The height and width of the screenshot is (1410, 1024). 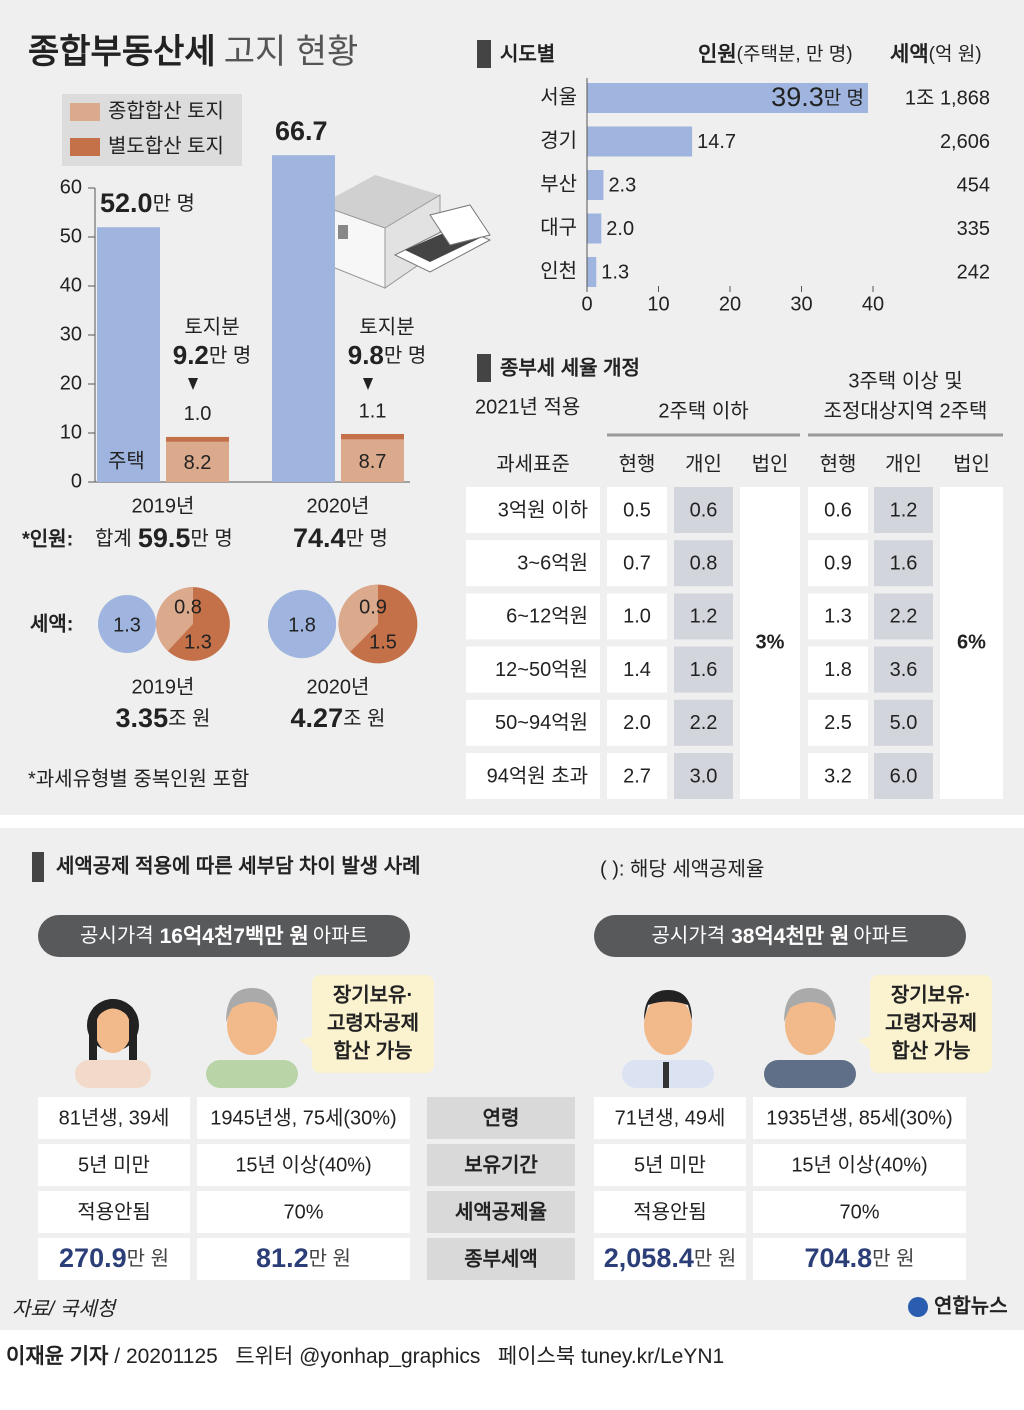 I want to click on y-tick-label: 30, so click(x=71, y=334).